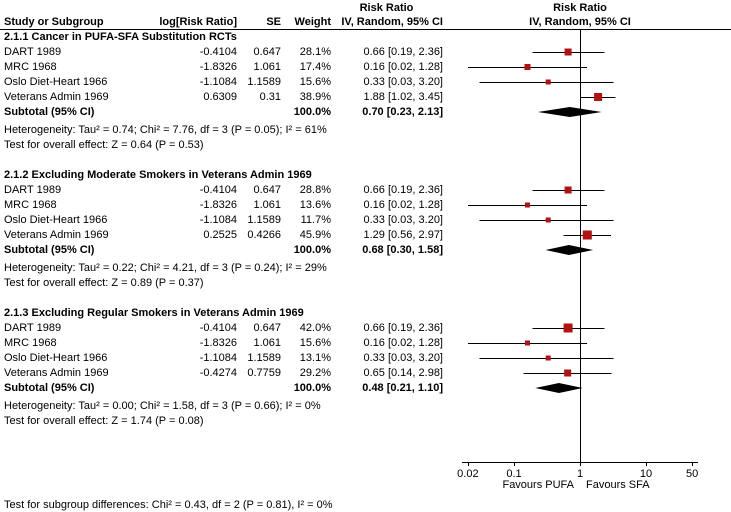 This screenshot has width=731, height=512. I want to click on study-log-rr: 0.2525, so click(220, 235).